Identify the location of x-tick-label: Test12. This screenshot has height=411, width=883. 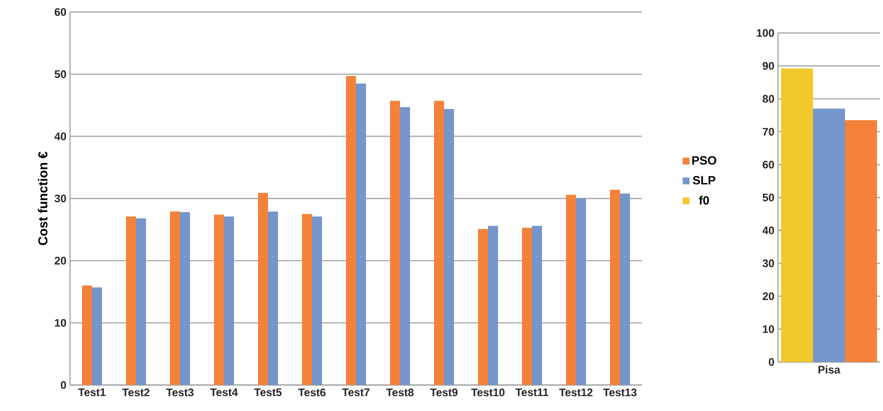
(576, 392).